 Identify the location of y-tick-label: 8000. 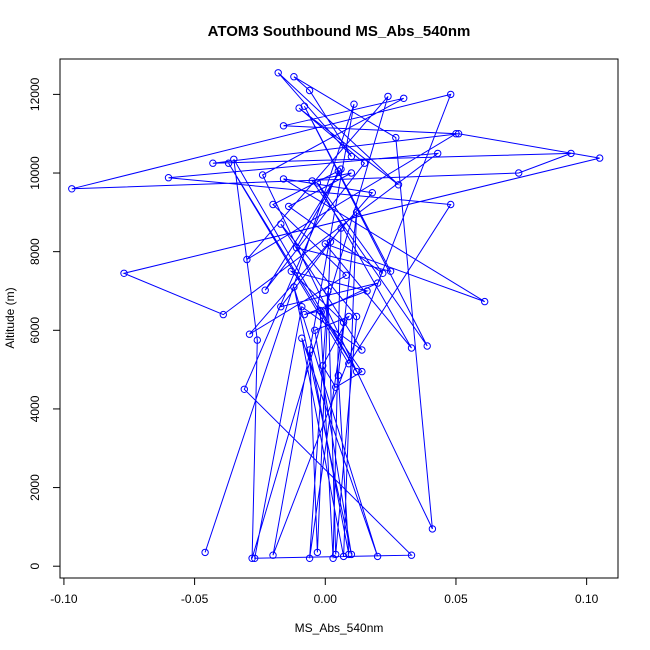
(35, 251).